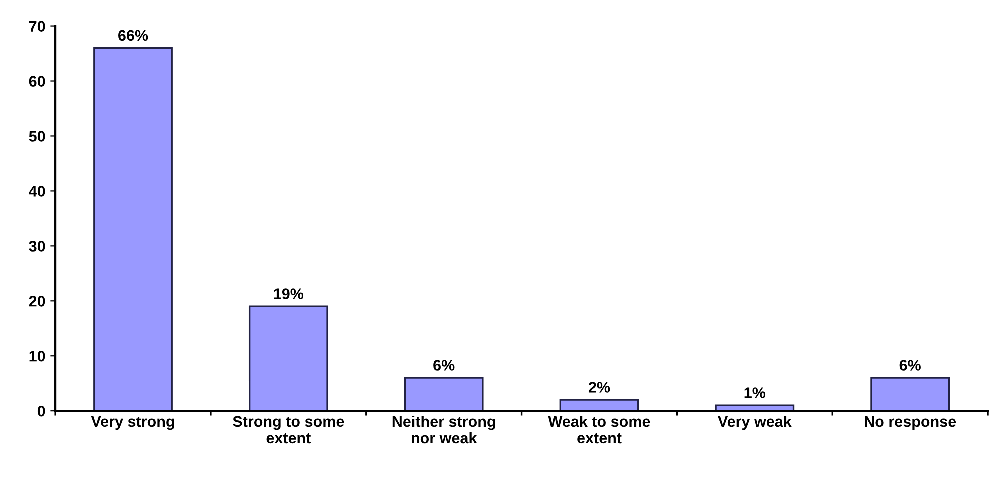 Image resolution: width=992 pixels, height=478 pixels. Describe the element at coordinates (37, 81) in the screenshot. I see `y-tick-label: 60` at that location.